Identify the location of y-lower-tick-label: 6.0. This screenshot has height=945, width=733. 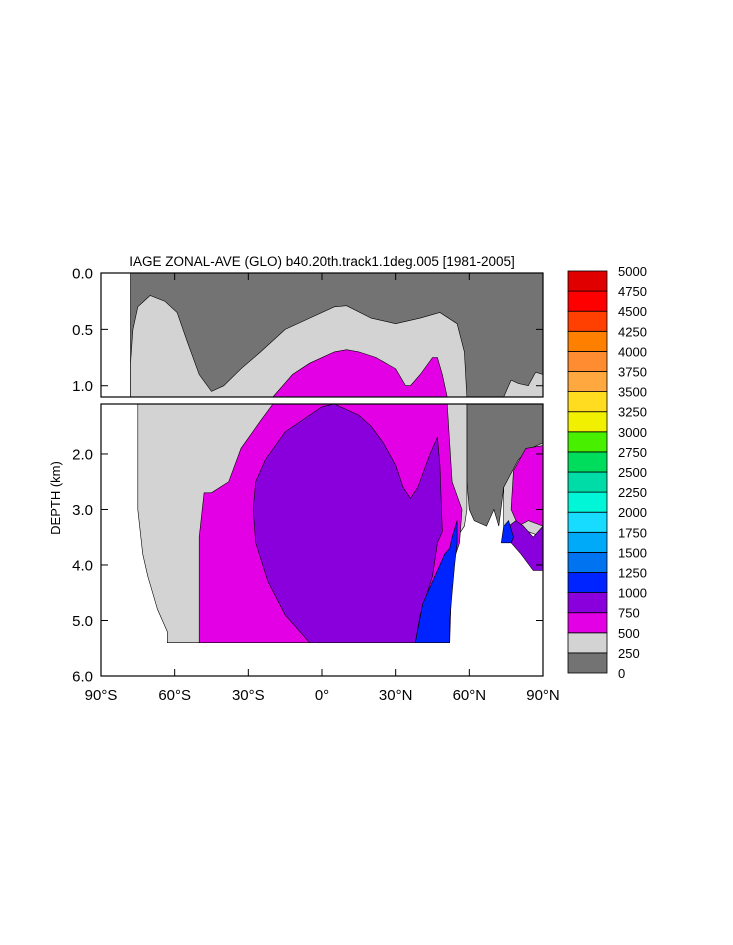
(82, 677).